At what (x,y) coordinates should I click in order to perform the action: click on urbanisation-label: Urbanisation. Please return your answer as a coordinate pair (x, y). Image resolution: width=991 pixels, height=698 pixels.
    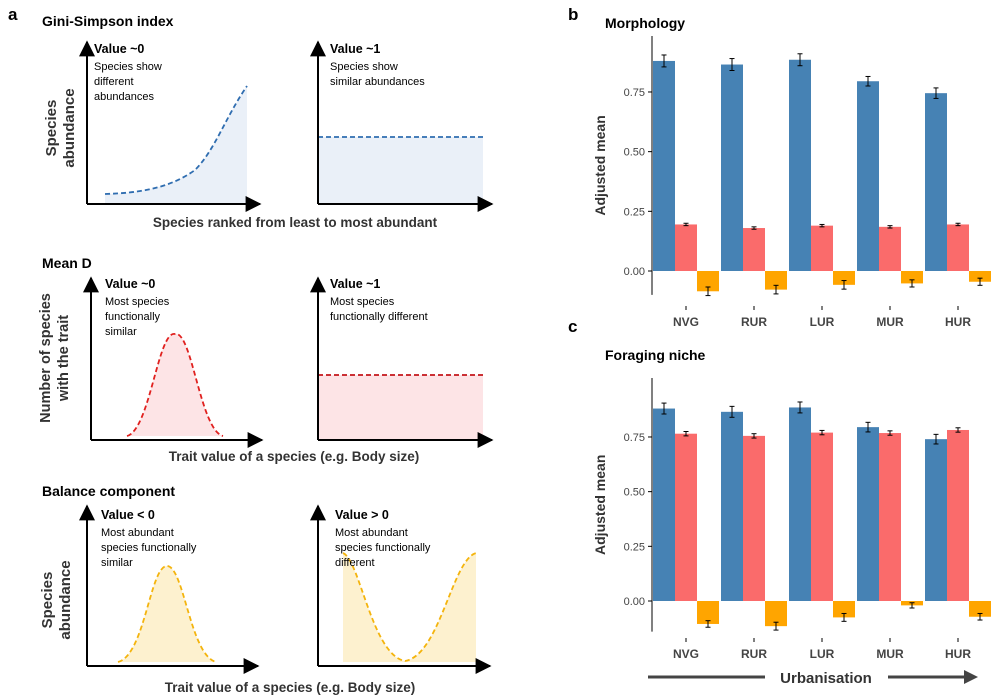
    Looking at the image, I should click on (826, 678).